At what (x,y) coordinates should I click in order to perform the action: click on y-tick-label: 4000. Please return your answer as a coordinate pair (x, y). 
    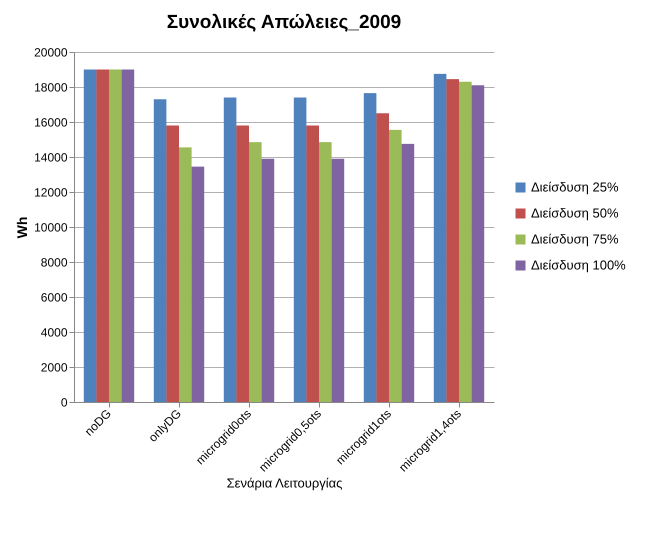
    Looking at the image, I should click on (54, 333).